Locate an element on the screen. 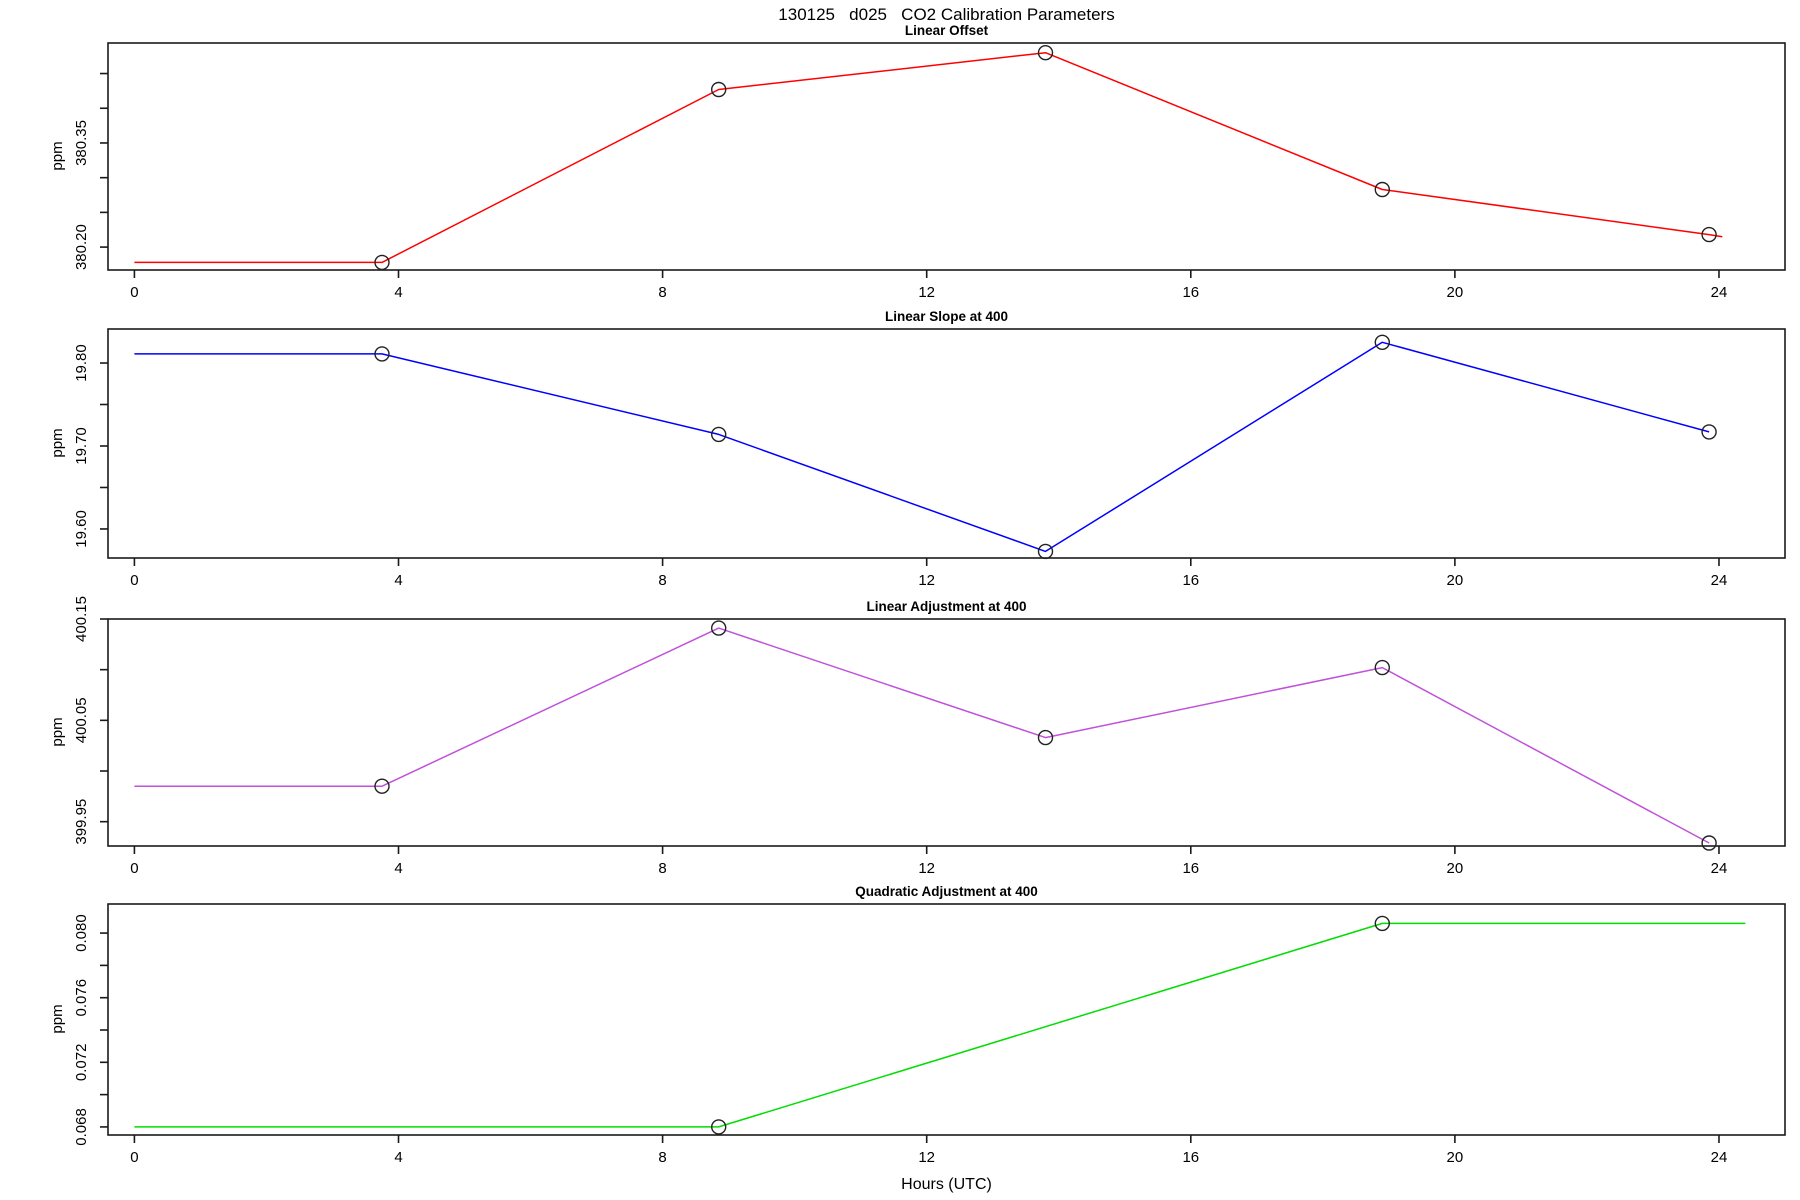 This screenshot has width=1800, height=1200. y-tick-label: 0.076 is located at coordinates (81, 998).